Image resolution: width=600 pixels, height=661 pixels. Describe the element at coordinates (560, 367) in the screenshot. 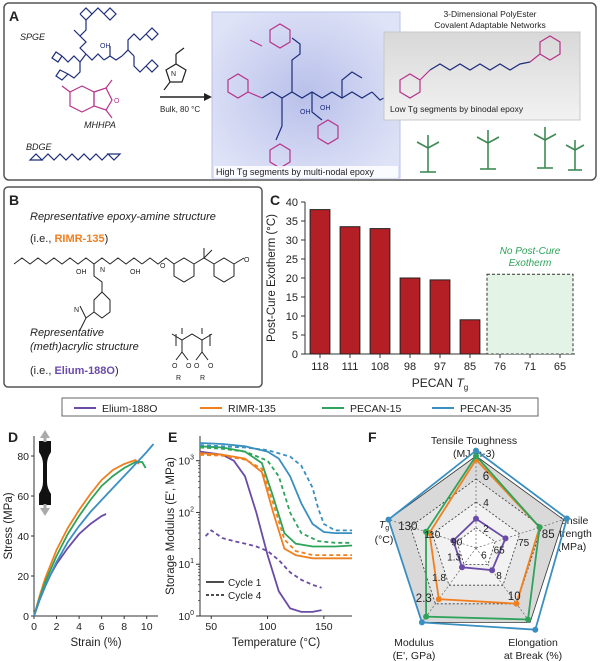

I see `c-x-tick-label: 65` at that location.